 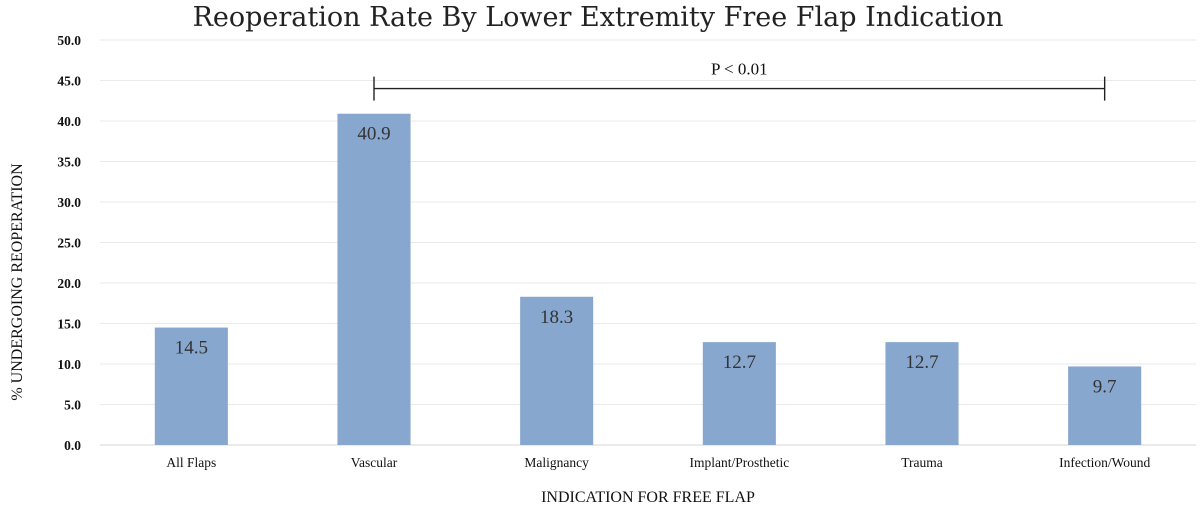 I want to click on data-label: 18.3, so click(x=556, y=317).